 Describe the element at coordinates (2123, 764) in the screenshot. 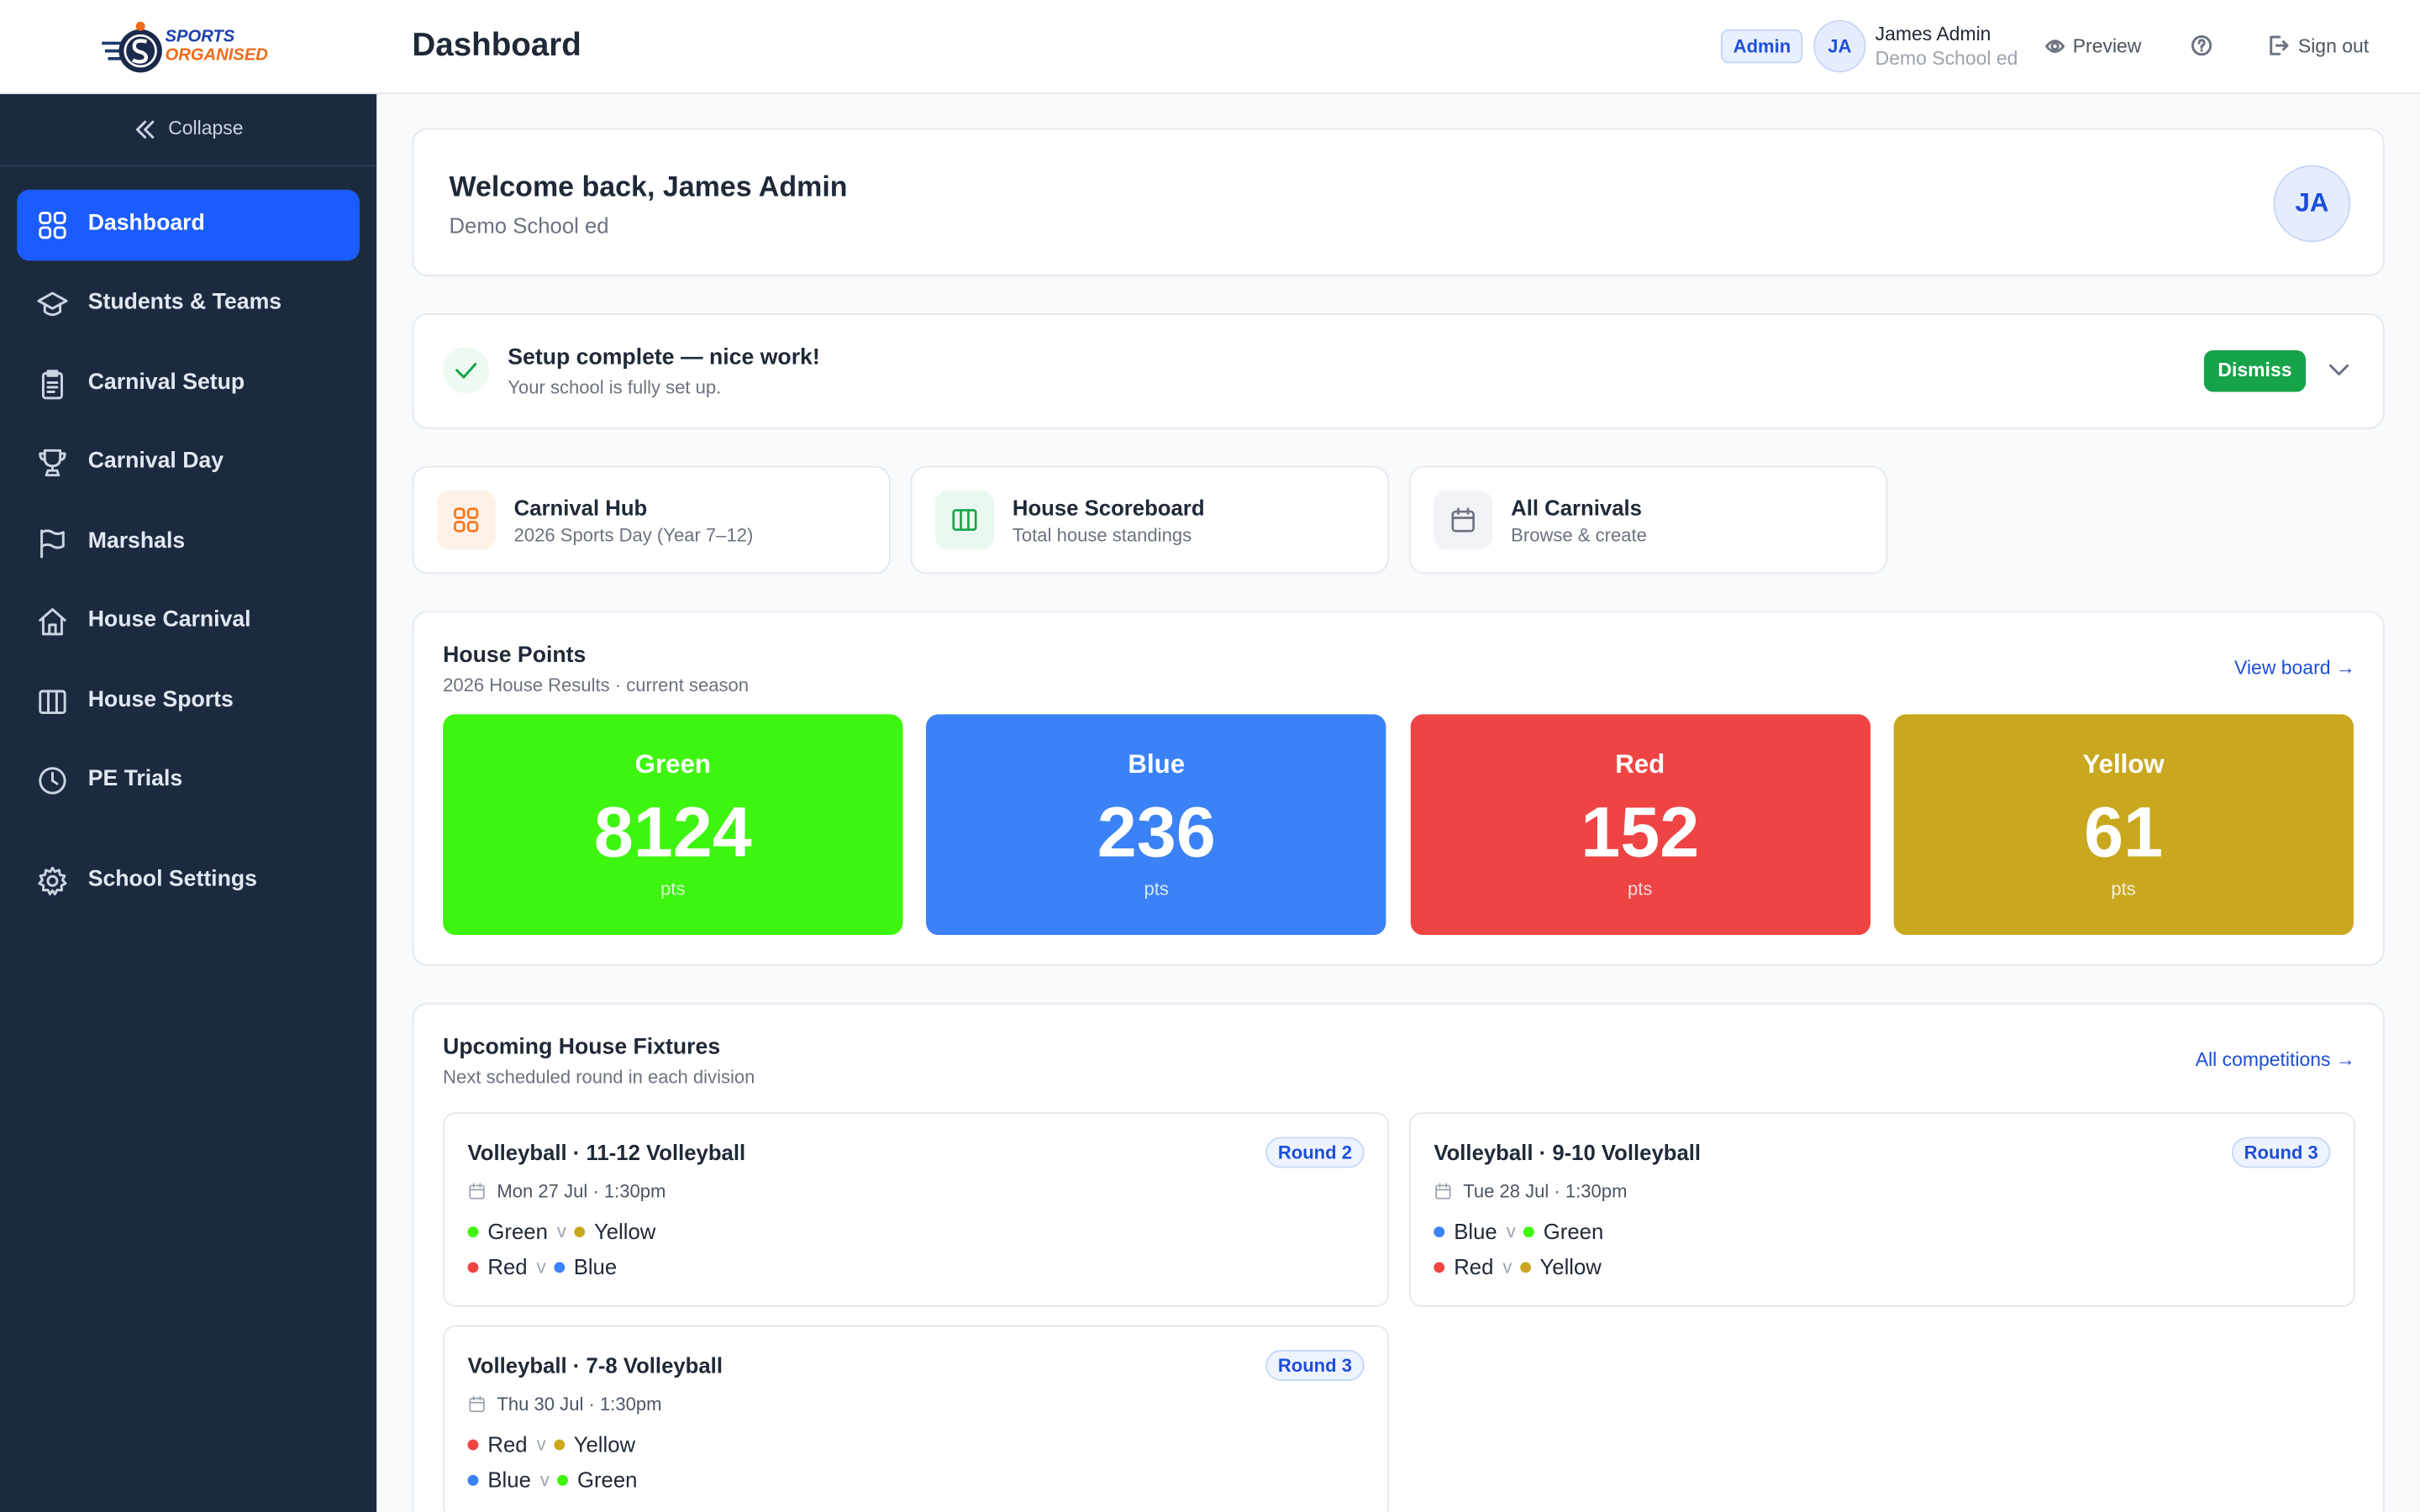

I see `house-name: Yellow` at that location.